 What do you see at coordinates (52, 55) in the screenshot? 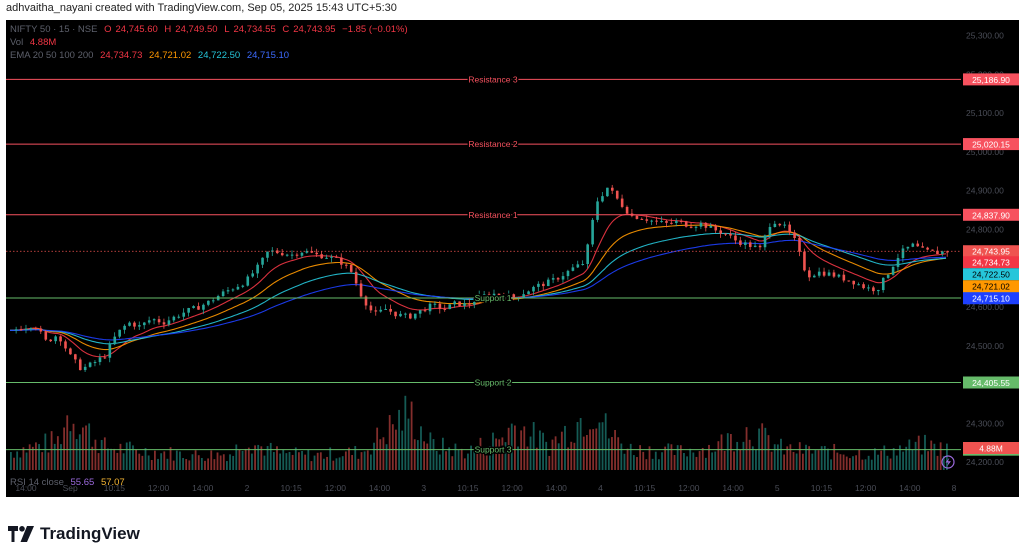
I see `legend-ema-label: EMA 20 50 100 200` at bounding box center [52, 55].